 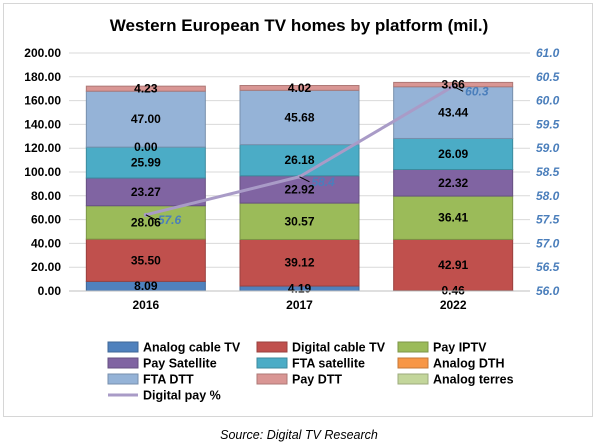 What do you see at coordinates (146, 286) in the screenshot?
I see `bar-data-label: 8.09` at bounding box center [146, 286].